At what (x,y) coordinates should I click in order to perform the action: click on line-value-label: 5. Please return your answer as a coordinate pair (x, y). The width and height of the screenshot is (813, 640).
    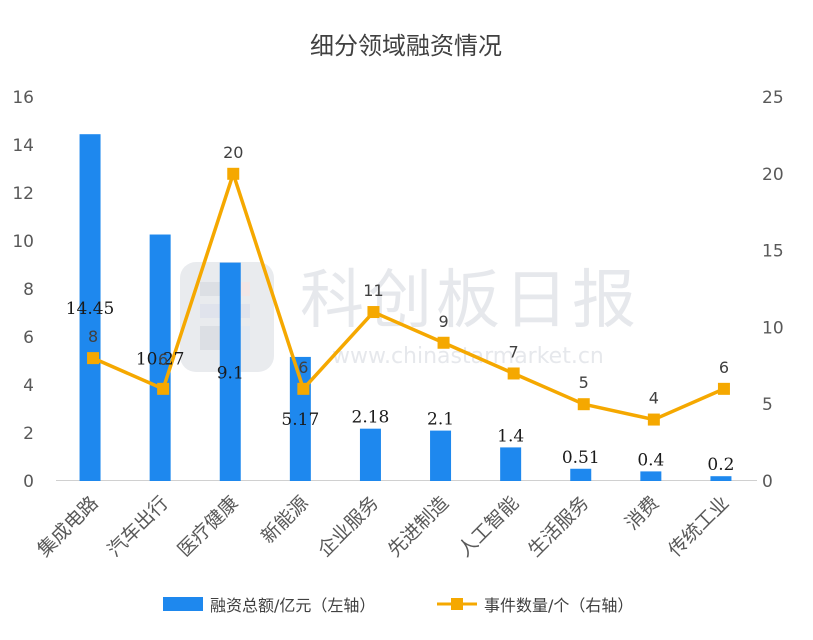
    Looking at the image, I should click on (584, 382).